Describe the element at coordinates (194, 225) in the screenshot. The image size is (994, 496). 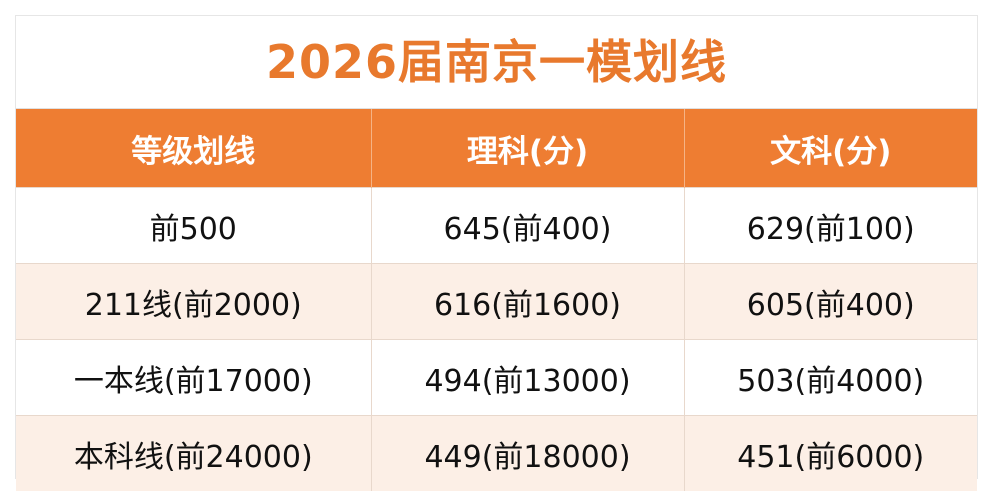
I see `table-cell: 前500` at that location.